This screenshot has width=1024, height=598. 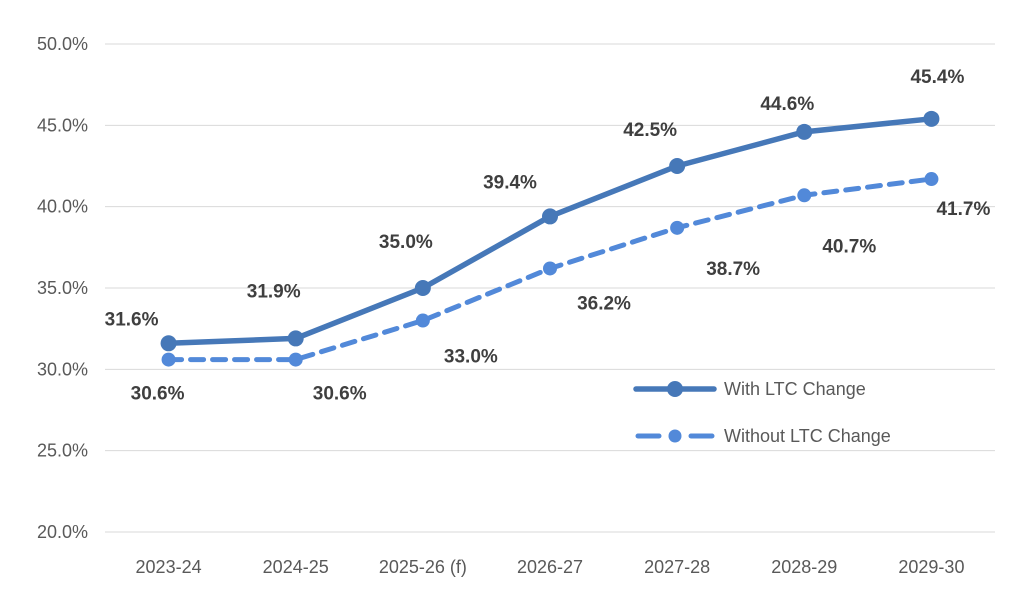 What do you see at coordinates (471, 357) in the screenshot?
I see `data-point-label-without-ltc-change: 33.0%` at bounding box center [471, 357].